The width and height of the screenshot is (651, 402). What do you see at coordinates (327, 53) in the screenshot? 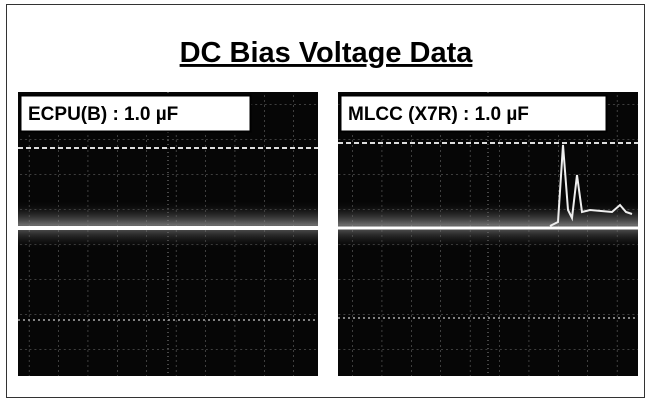
I see `slide-title: DC Bias Voltage Data` at bounding box center [327, 53].